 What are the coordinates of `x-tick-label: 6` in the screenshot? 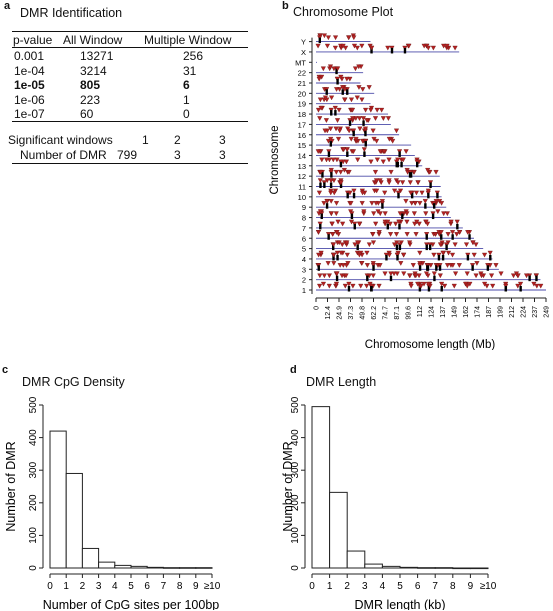 It's located at (147, 586).